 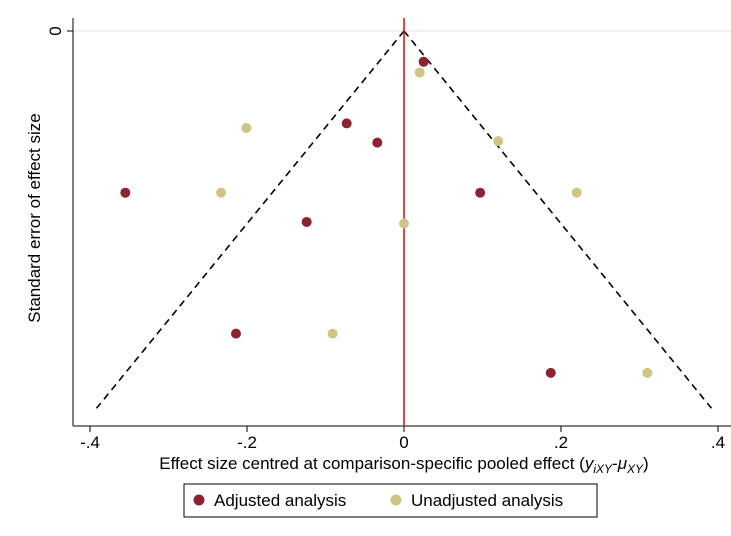 What do you see at coordinates (589, 463) in the screenshot?
I see `x-axis-title-symbol-y: y` at bounding box center [589, 463].